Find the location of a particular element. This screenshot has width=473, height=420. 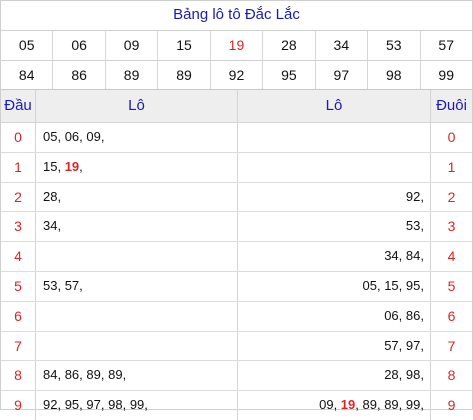

table-row: 5 53, 57, 05, 15, 95, 5 is located at coordinates (236, 286).